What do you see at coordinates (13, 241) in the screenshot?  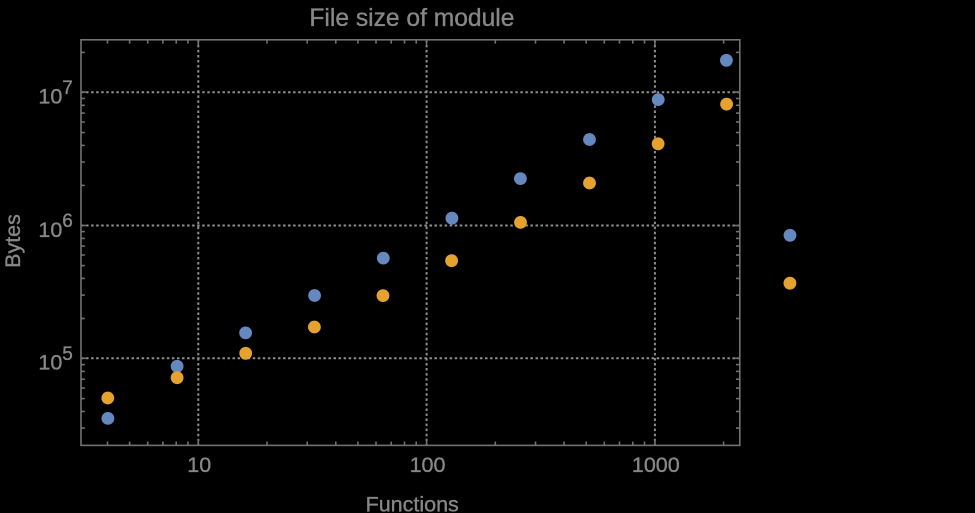 I see `svg-text: Bytes` at bounding box center [13, 241].